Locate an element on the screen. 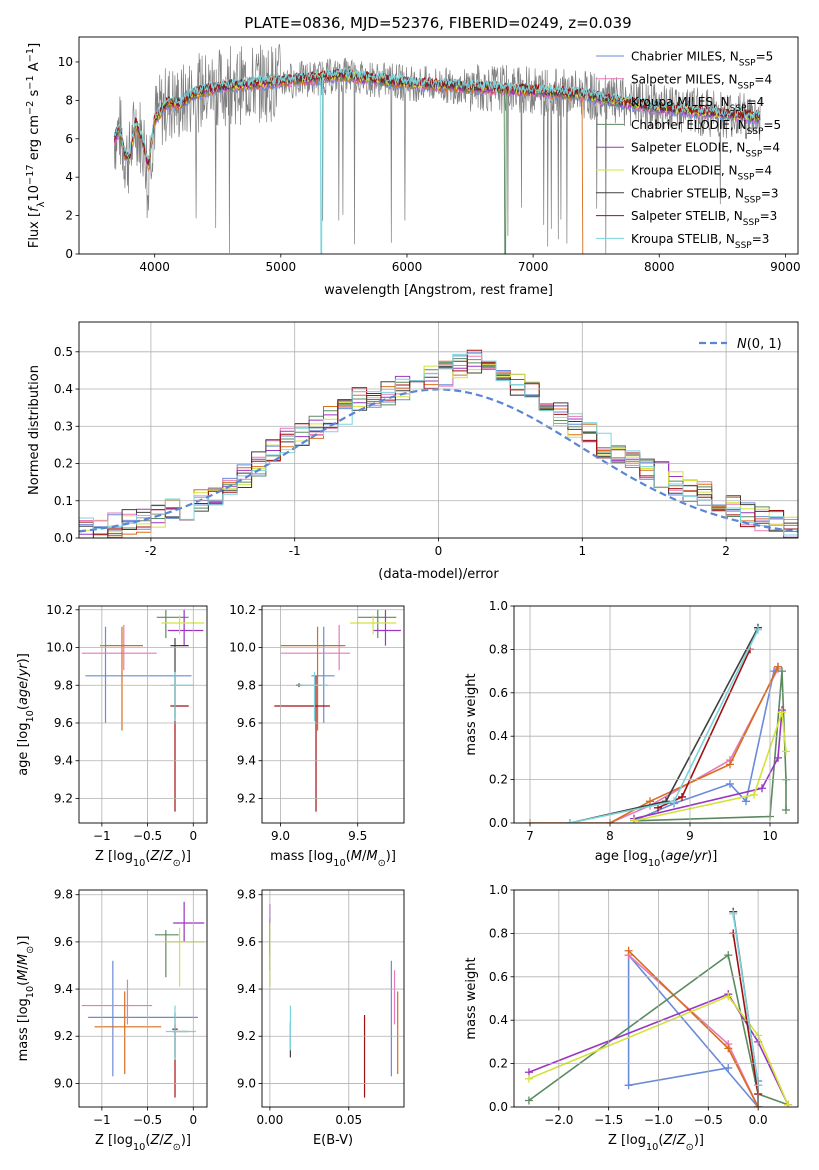  y-tick-label: 0.1 is located at coordinates (63, 501).